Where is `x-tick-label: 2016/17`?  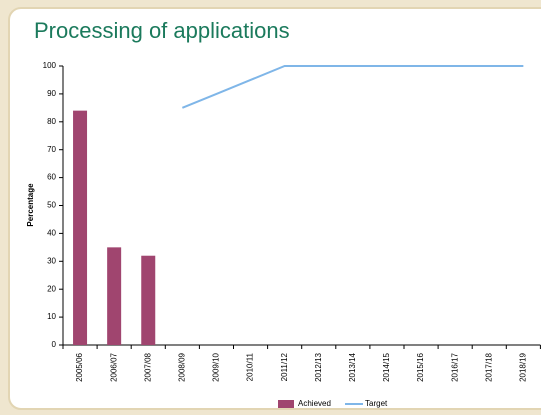
x-tick-label: 2016/17 is located at coordinates (454, 366).